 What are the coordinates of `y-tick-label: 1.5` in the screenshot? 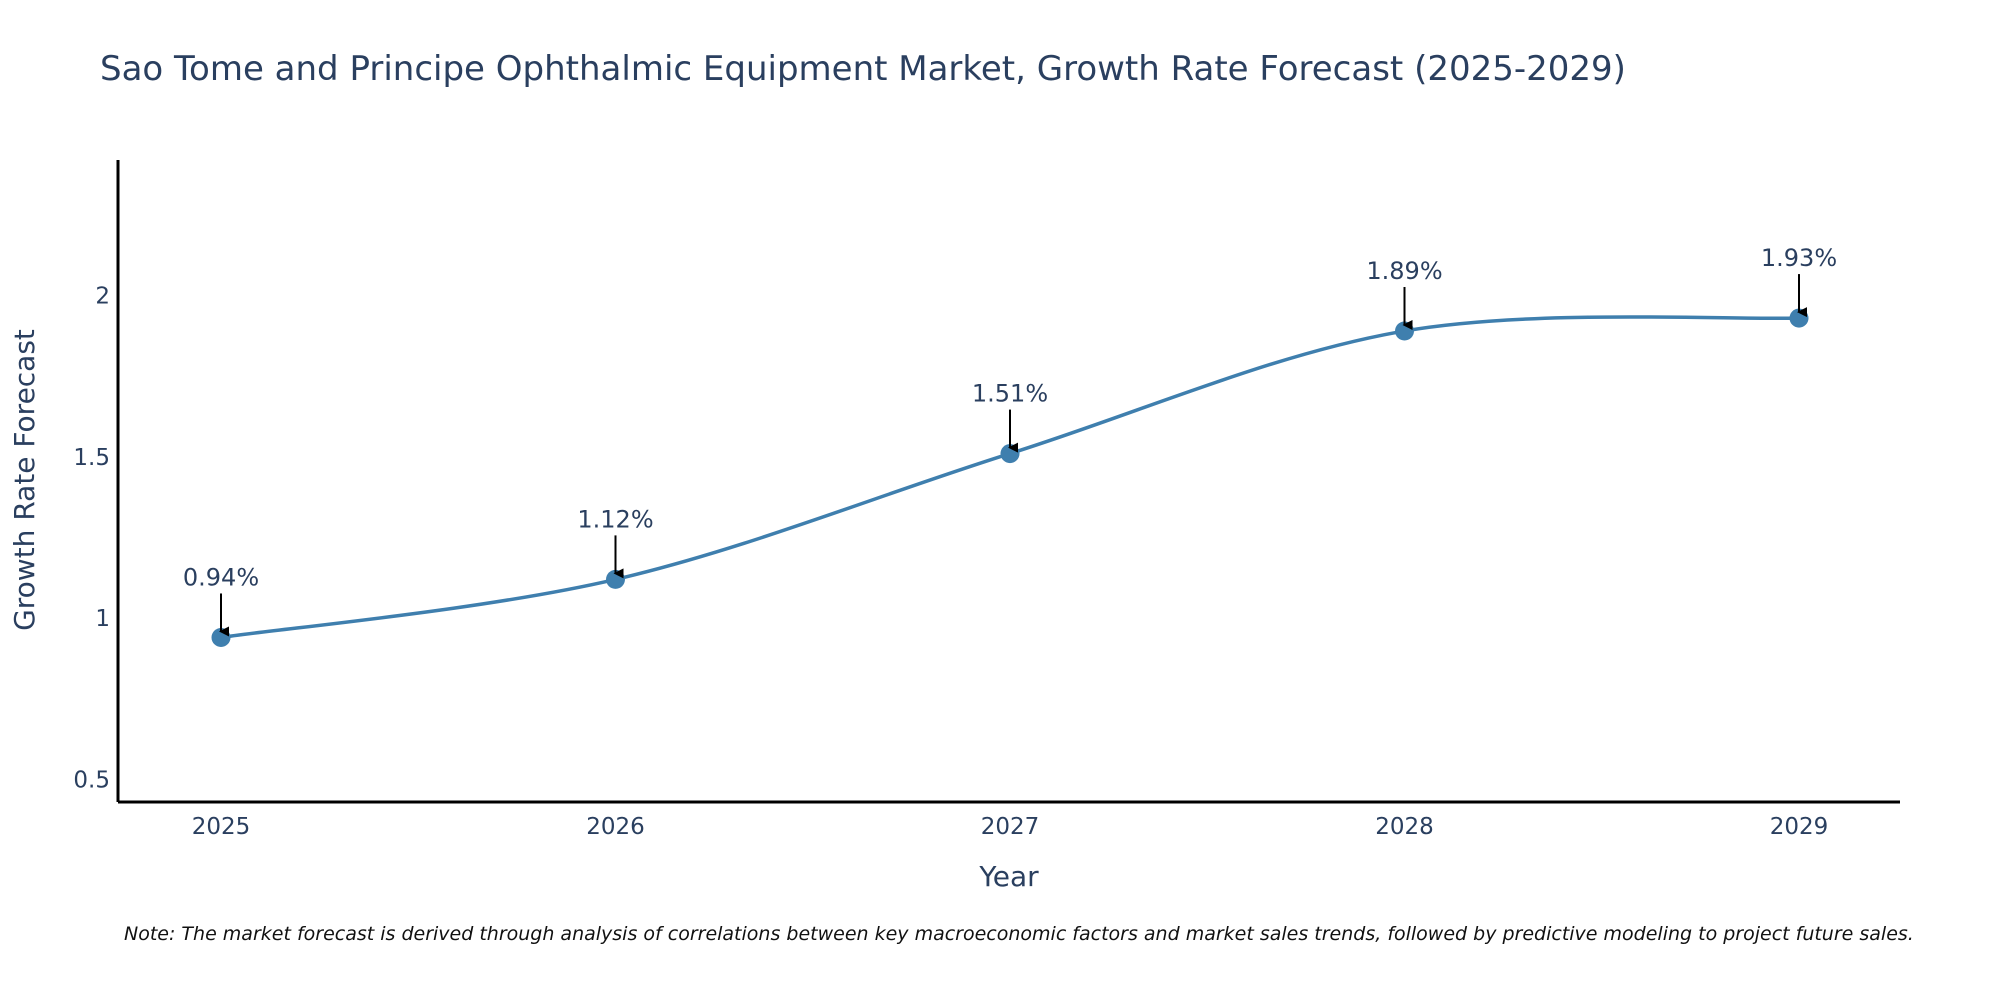 It's located at (91, 458).